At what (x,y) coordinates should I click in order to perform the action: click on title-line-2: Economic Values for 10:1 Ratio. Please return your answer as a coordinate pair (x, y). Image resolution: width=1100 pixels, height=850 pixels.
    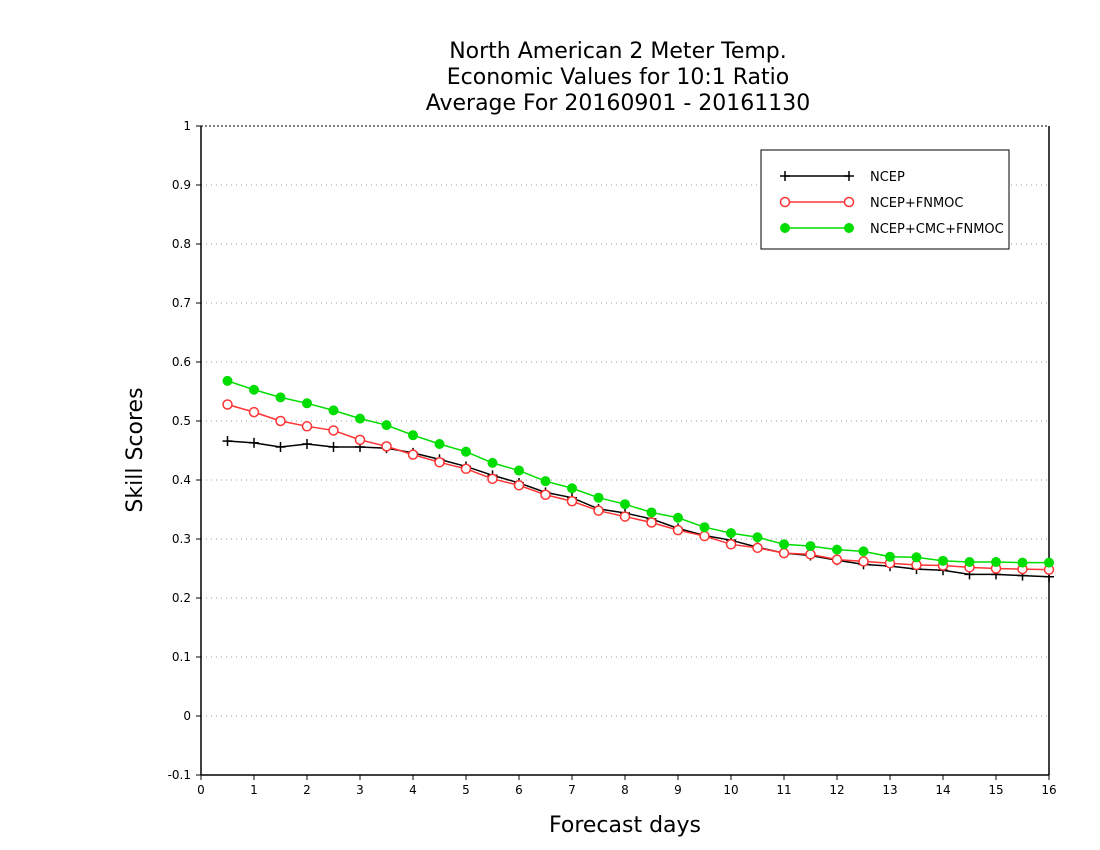
    Looking at the image, I should click on (618, 77).